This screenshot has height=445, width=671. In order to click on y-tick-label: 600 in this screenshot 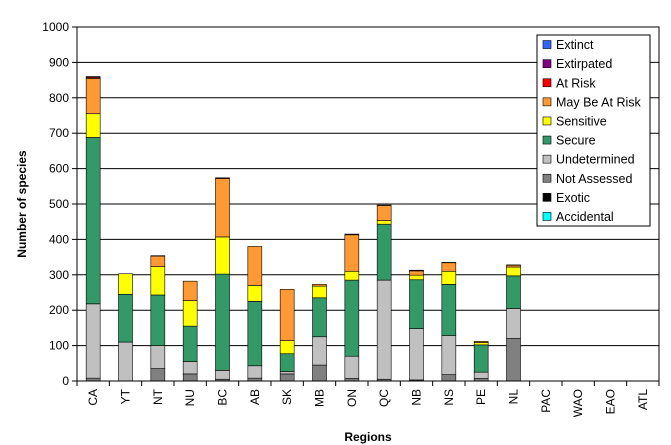, I will do `click(59, 169)`.